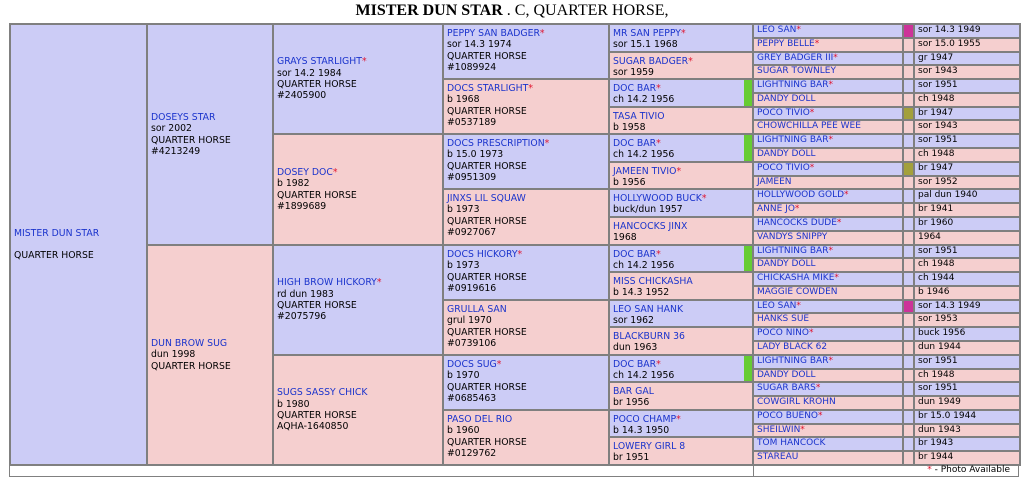  I want to click on horse-name-link: DOCS HICKORY, so click(482, 254).